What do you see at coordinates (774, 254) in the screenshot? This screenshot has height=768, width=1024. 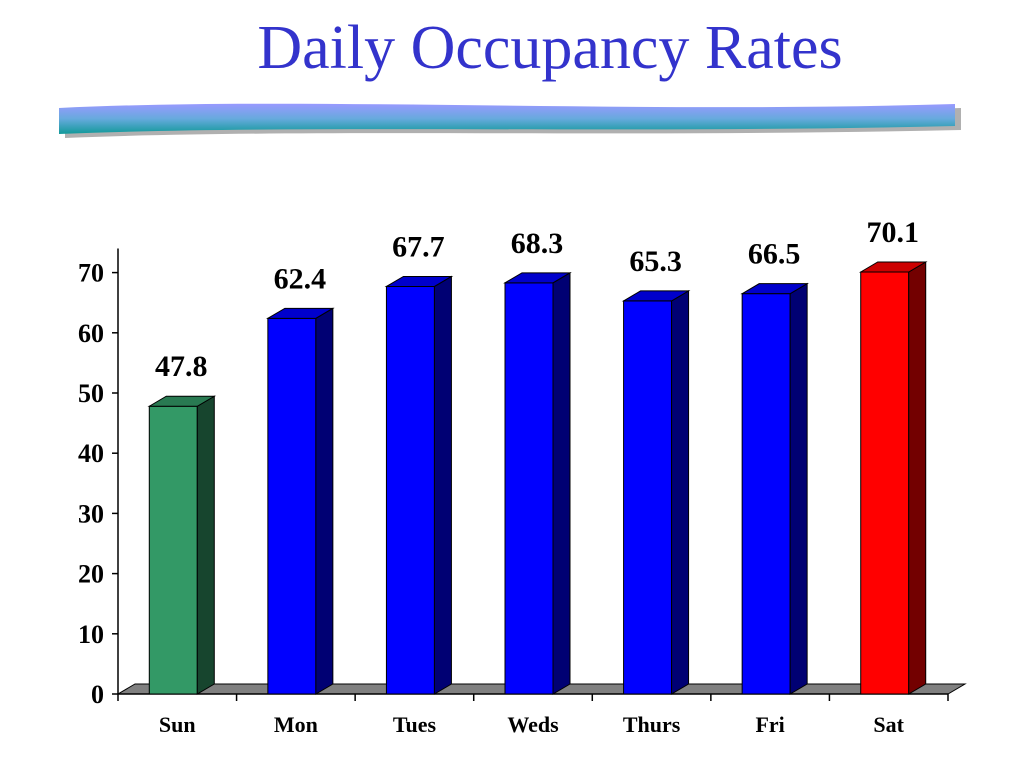 I see `data-label: 66.5` at bounding box center [774, 254].